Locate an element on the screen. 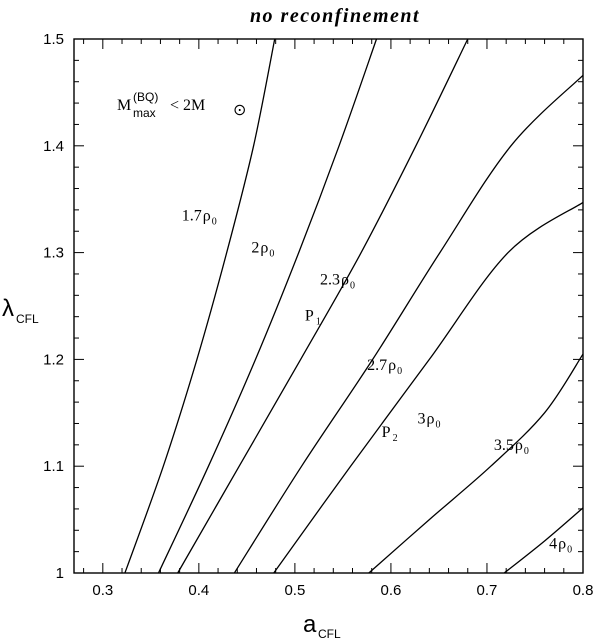 The height and width of the screenshot is (643, 600). y-tick-label: 1.5 is located at coordinates (53, 39).